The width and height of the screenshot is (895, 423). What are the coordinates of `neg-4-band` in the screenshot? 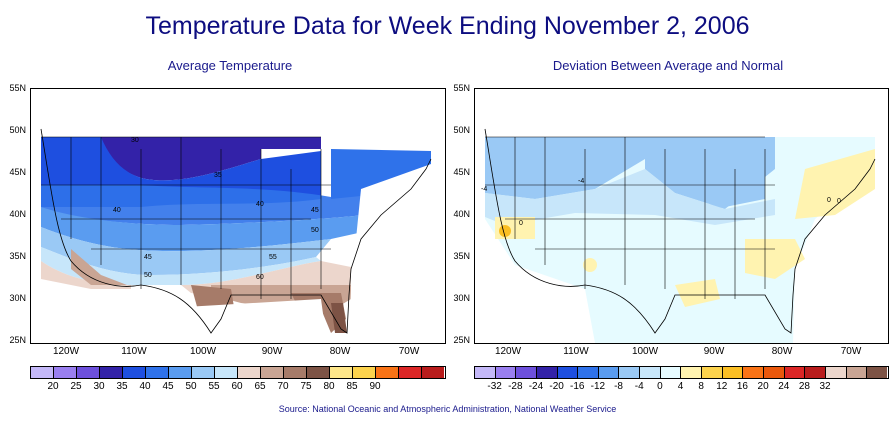 It's located at (630, 197).